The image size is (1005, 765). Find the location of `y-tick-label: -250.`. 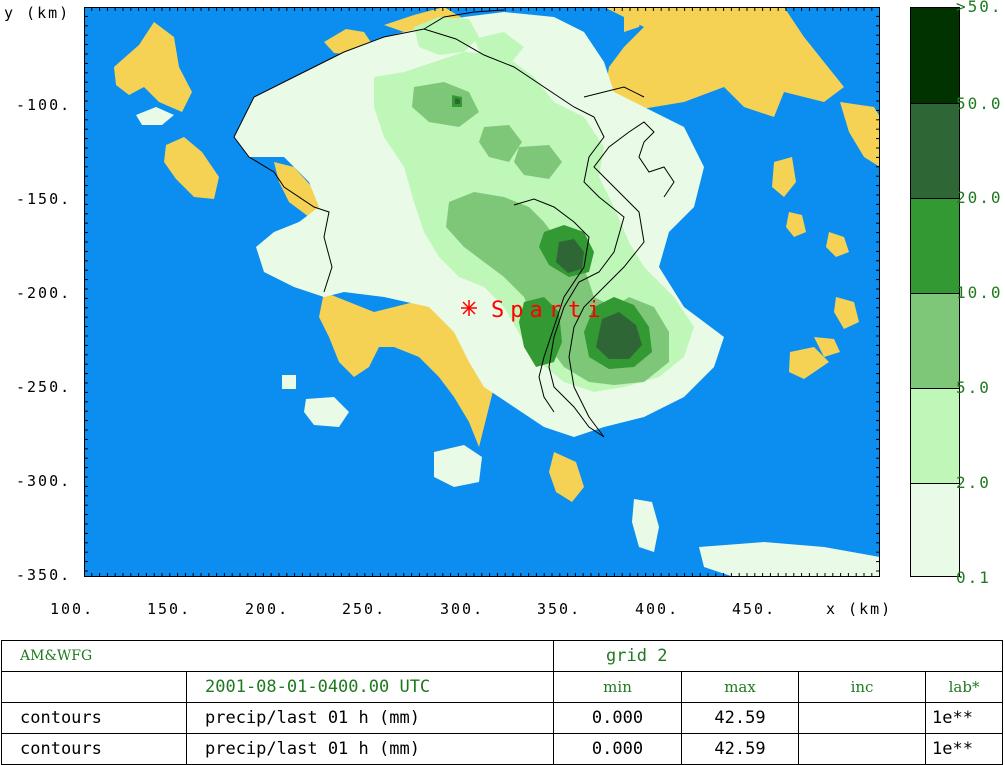

y-tick-label: -250. is located at coordinates (44, 387).